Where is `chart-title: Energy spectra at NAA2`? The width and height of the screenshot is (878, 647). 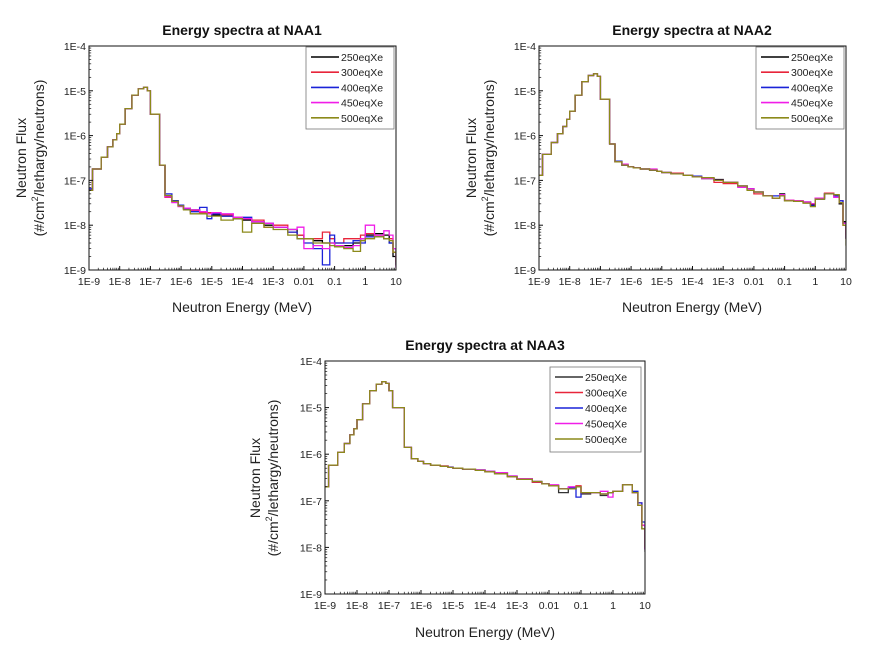
chart-title: Energy spectra at NAA2 is located at coordinates (692, 30).